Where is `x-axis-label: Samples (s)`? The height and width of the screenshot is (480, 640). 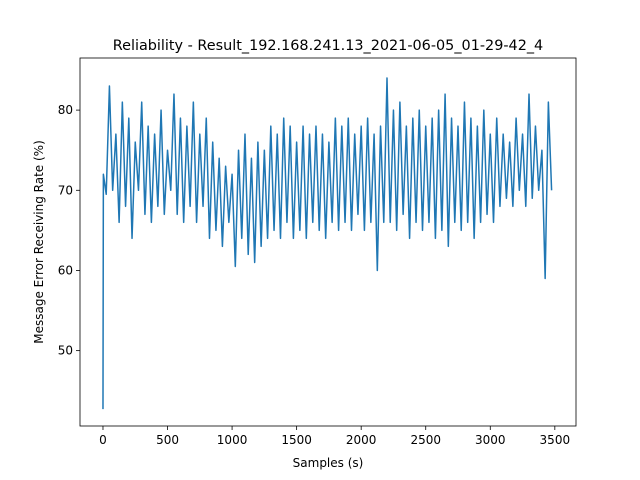 x-axis-label: Samples (s) is located at coordinates (328, 463).